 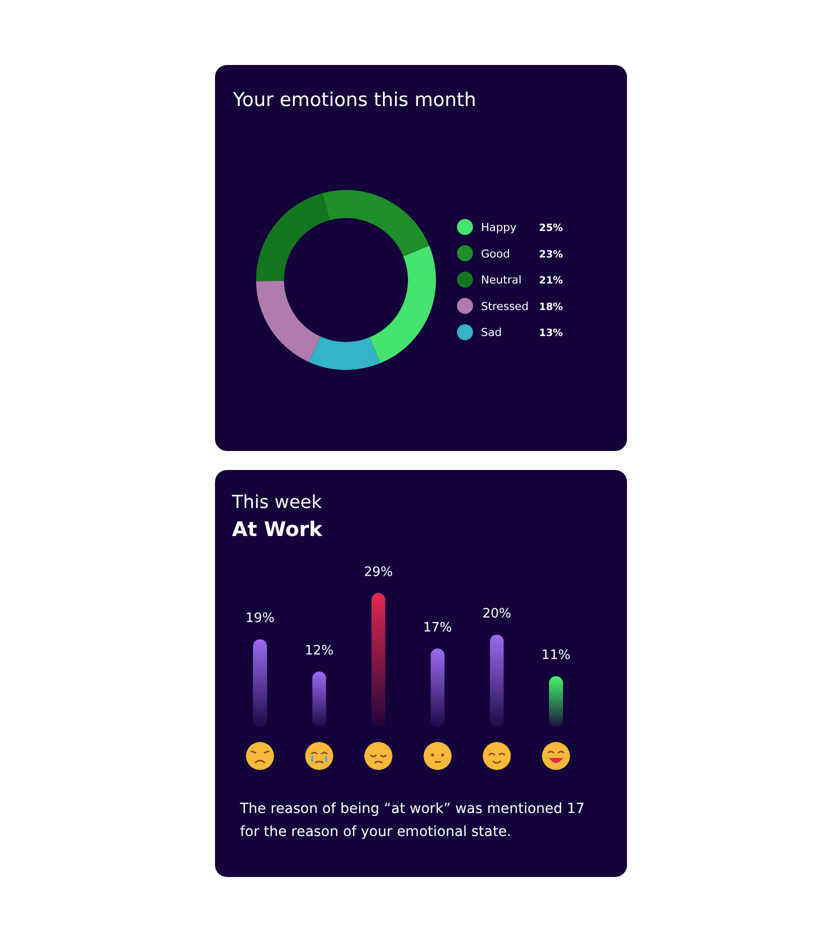 What do you see at coordinates (551, 228) in the screenshot?
I see `data-label: 25%` at bounding box center [551, 228].